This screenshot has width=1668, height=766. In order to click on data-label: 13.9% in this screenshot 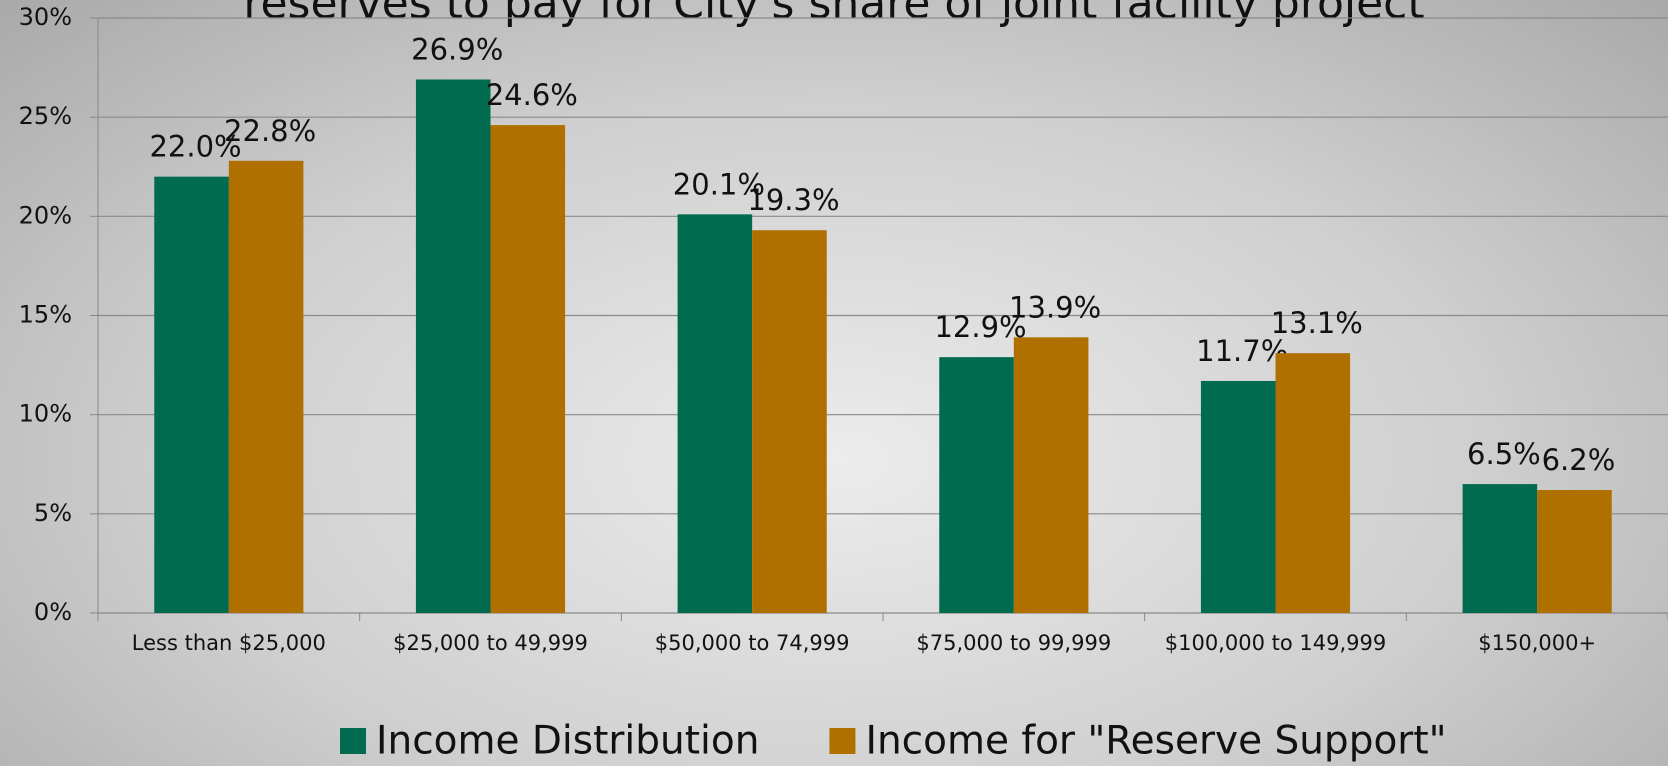, I will do `click(1055, 307)`.